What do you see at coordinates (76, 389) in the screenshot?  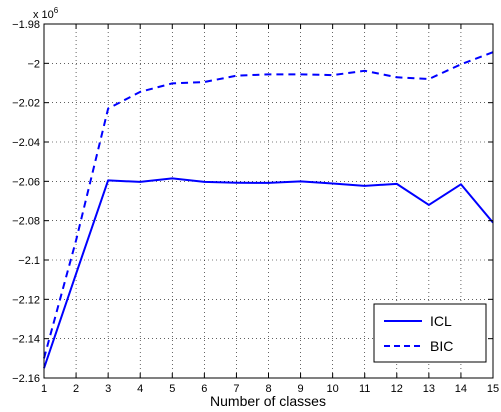 I see `x-tick-label: 2` at bounding box center [76, 389].